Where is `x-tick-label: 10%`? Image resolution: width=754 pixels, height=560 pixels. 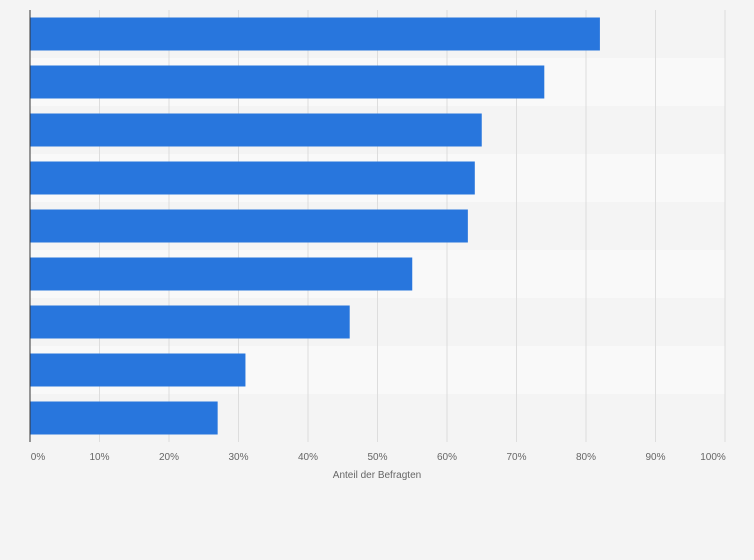
x-tick-label: 10% is located at coordinates (99, 457).